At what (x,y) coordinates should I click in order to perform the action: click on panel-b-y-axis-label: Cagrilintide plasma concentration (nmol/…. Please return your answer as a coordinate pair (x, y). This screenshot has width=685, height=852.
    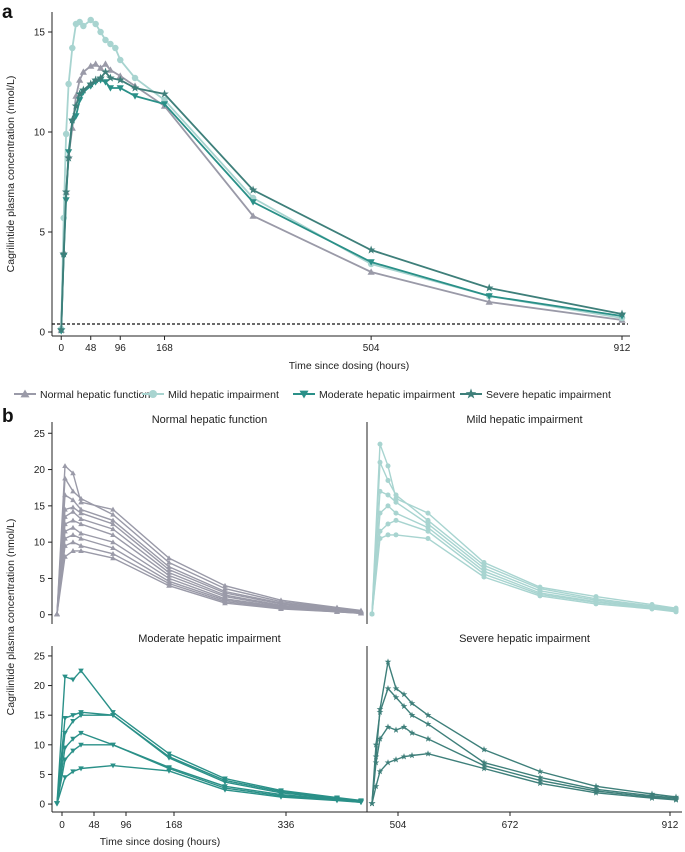
    Looking at the image, I should click on (11, 617).